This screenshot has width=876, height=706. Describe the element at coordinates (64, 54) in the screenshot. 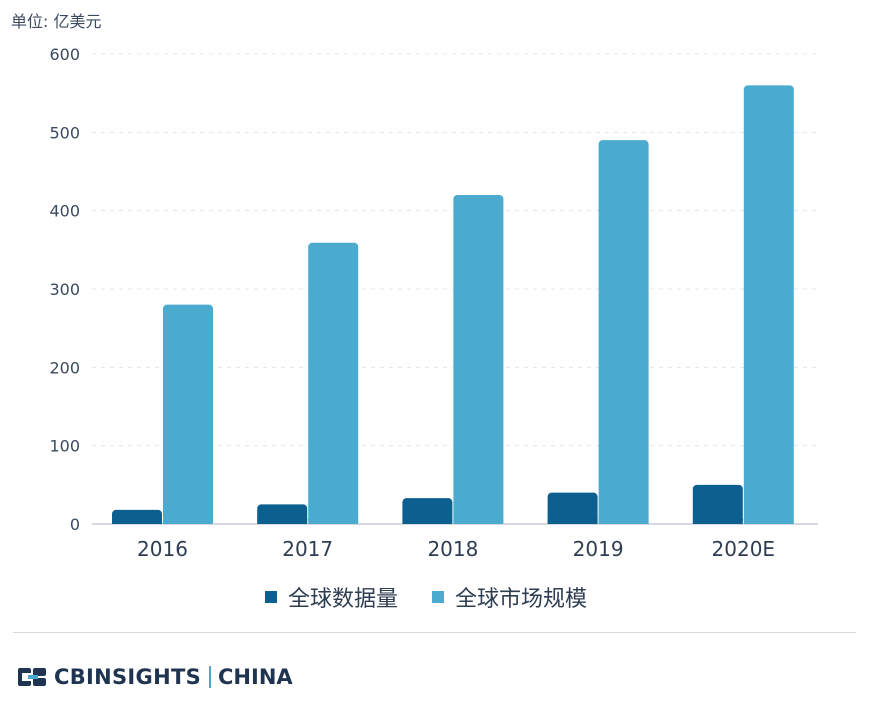

I see `y-tick-label: 600` at that location.